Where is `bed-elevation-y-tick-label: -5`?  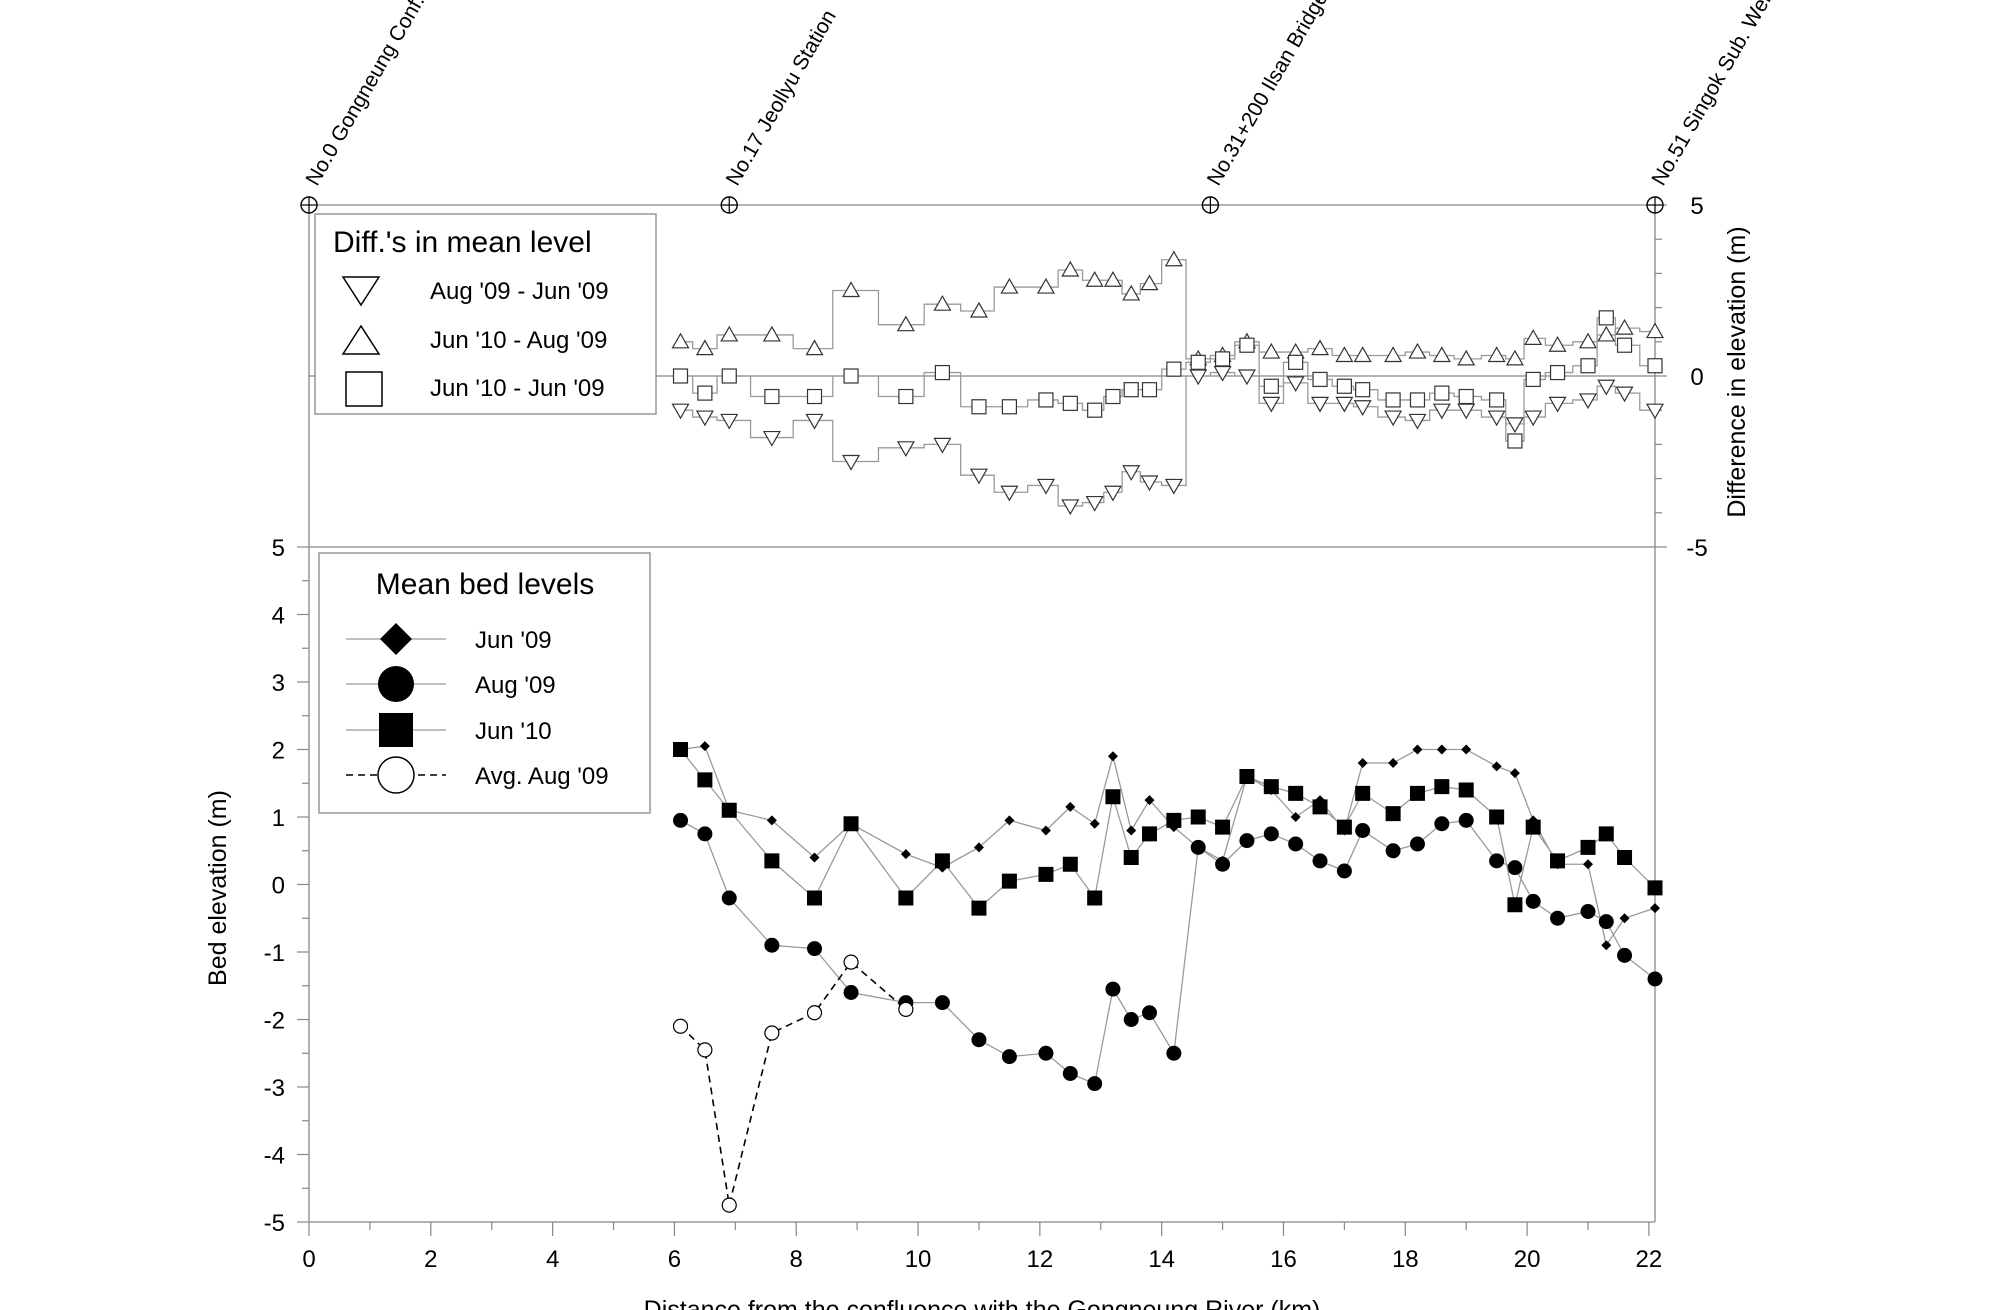
bed-elevation-y-tick-label: -5 is located at coordinates (274, 1223).